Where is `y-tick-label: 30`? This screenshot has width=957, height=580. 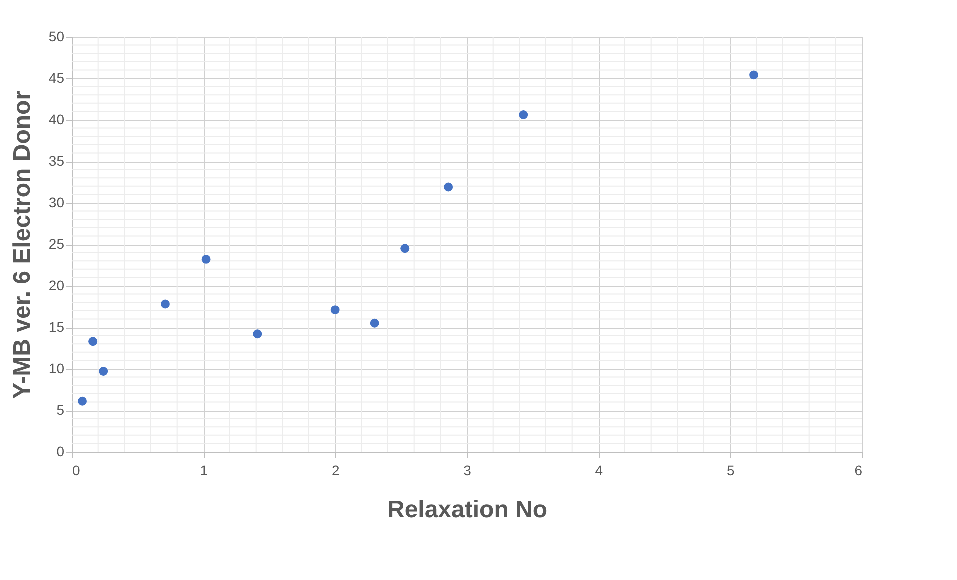
y-tick-label: 30 is located at coordinates (56, 202).